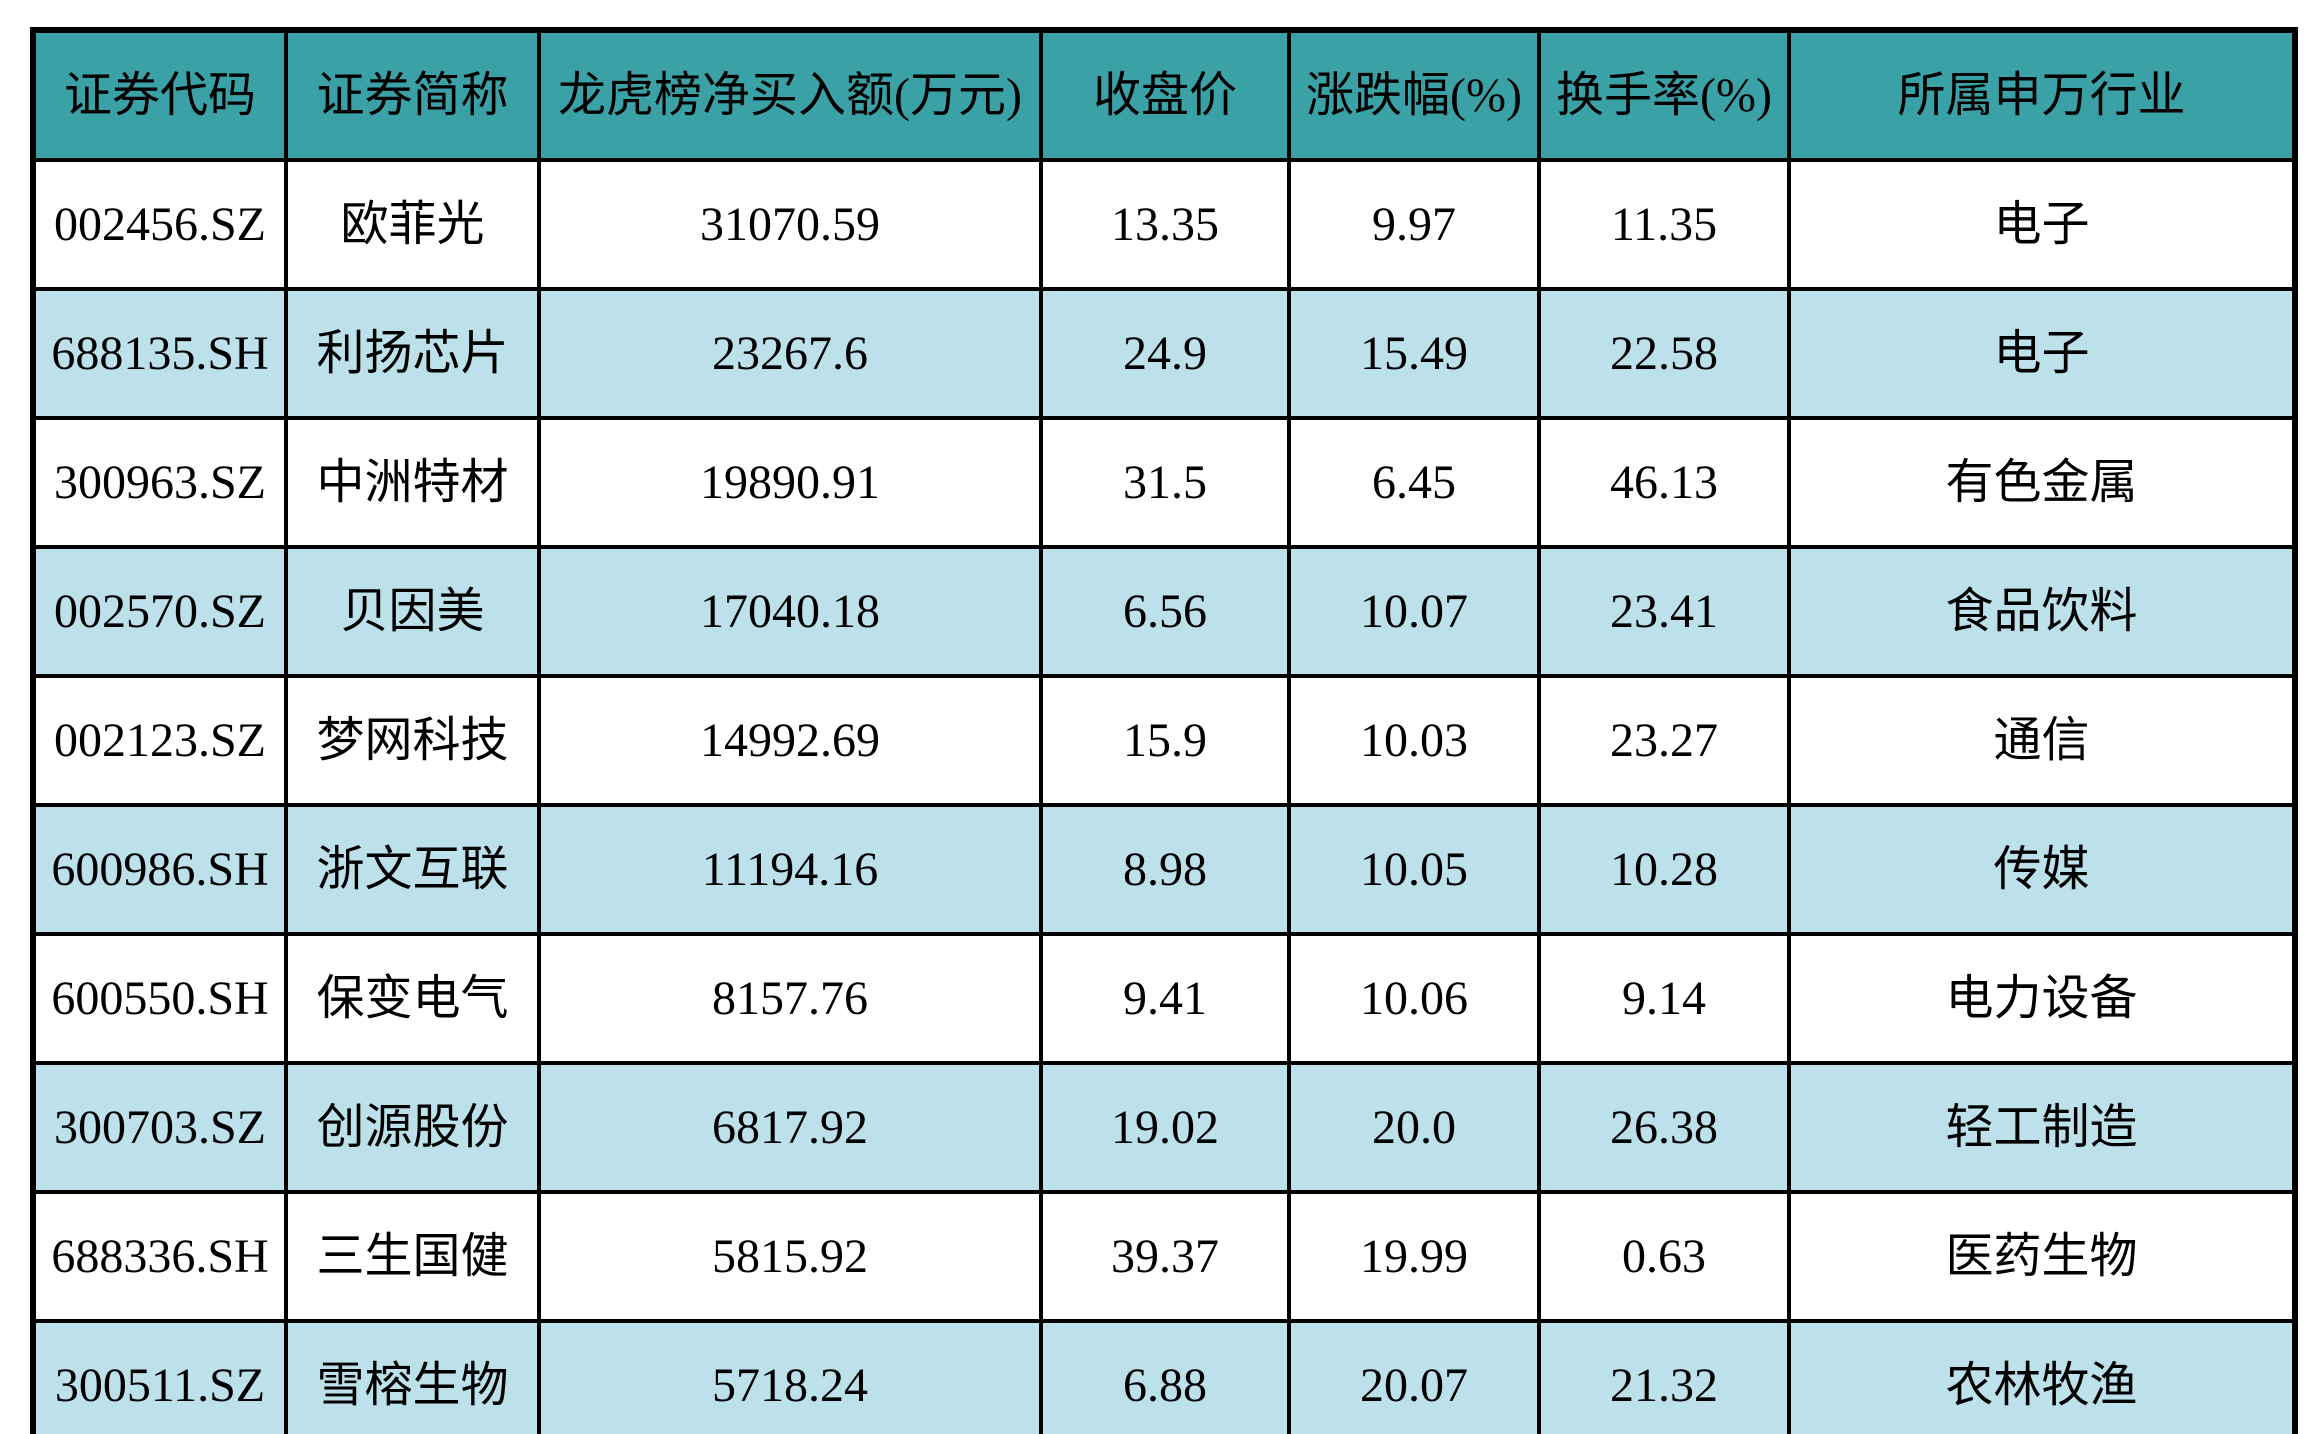 This screenshot has height=1434, width=2319. I want to click on cell-turnover-rate: 0.63, so click(1664, 1256).